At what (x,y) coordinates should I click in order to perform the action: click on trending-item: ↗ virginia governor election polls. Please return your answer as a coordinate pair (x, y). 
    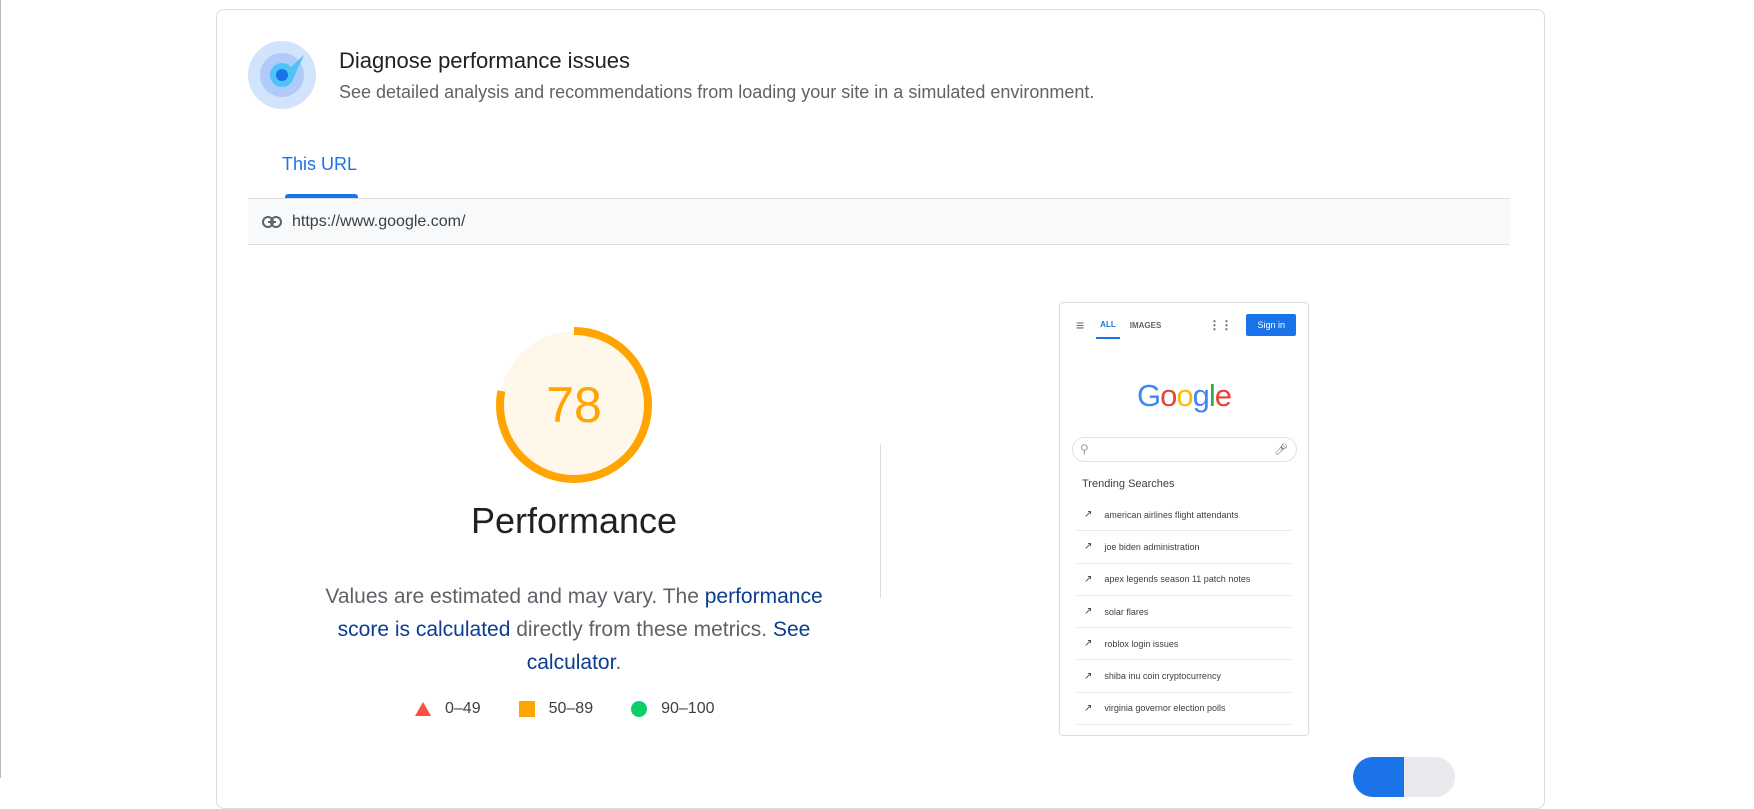
    Looking at the image, I should click on (1184, 709).